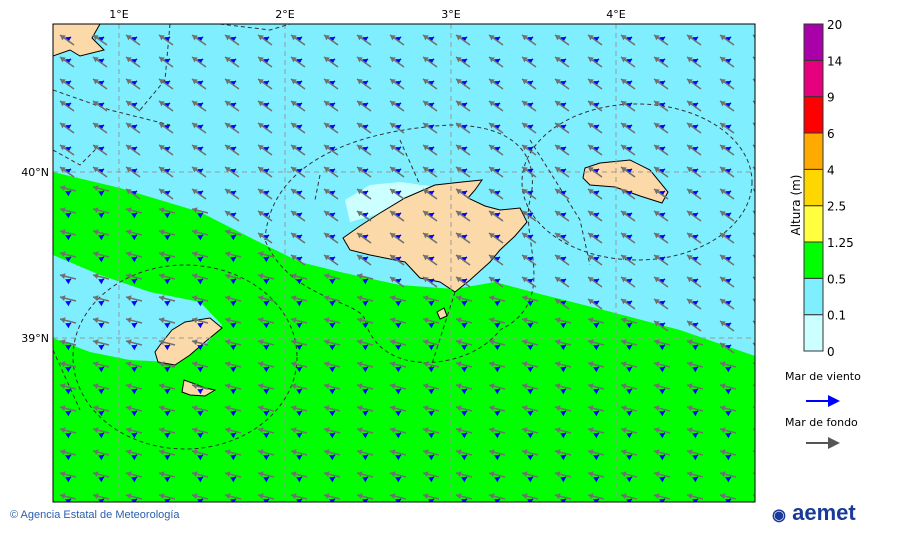  Describe the element at coordinates (824, 512) in the screenshot. I see `aemet-logo-text: aemet` at that location.